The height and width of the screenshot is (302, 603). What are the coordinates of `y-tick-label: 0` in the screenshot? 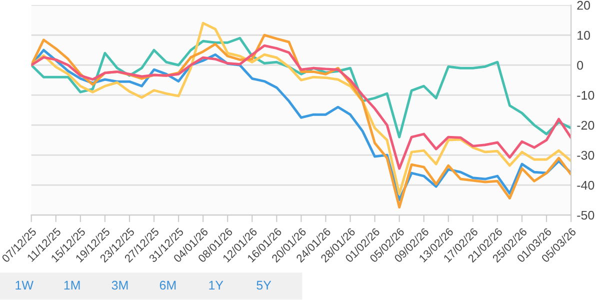 It's located at (580, 65).